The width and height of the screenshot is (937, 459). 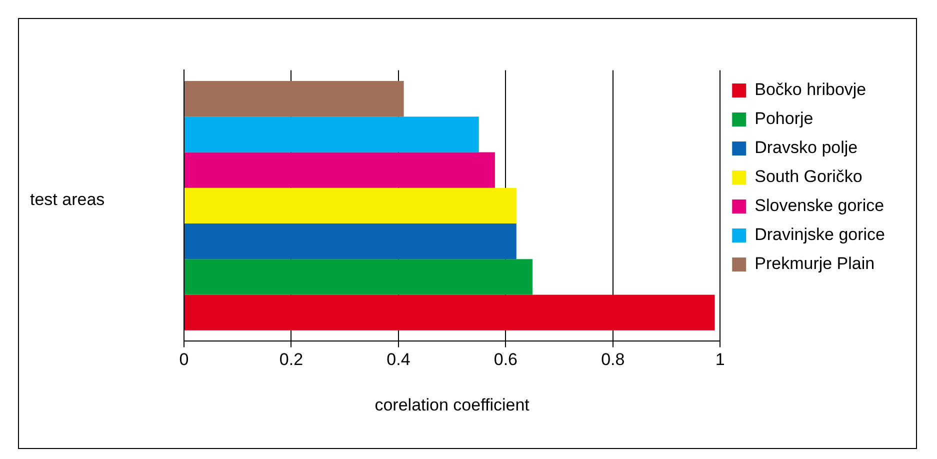 I want to click on x-tick-label: 0, so click(x=184, y=360).